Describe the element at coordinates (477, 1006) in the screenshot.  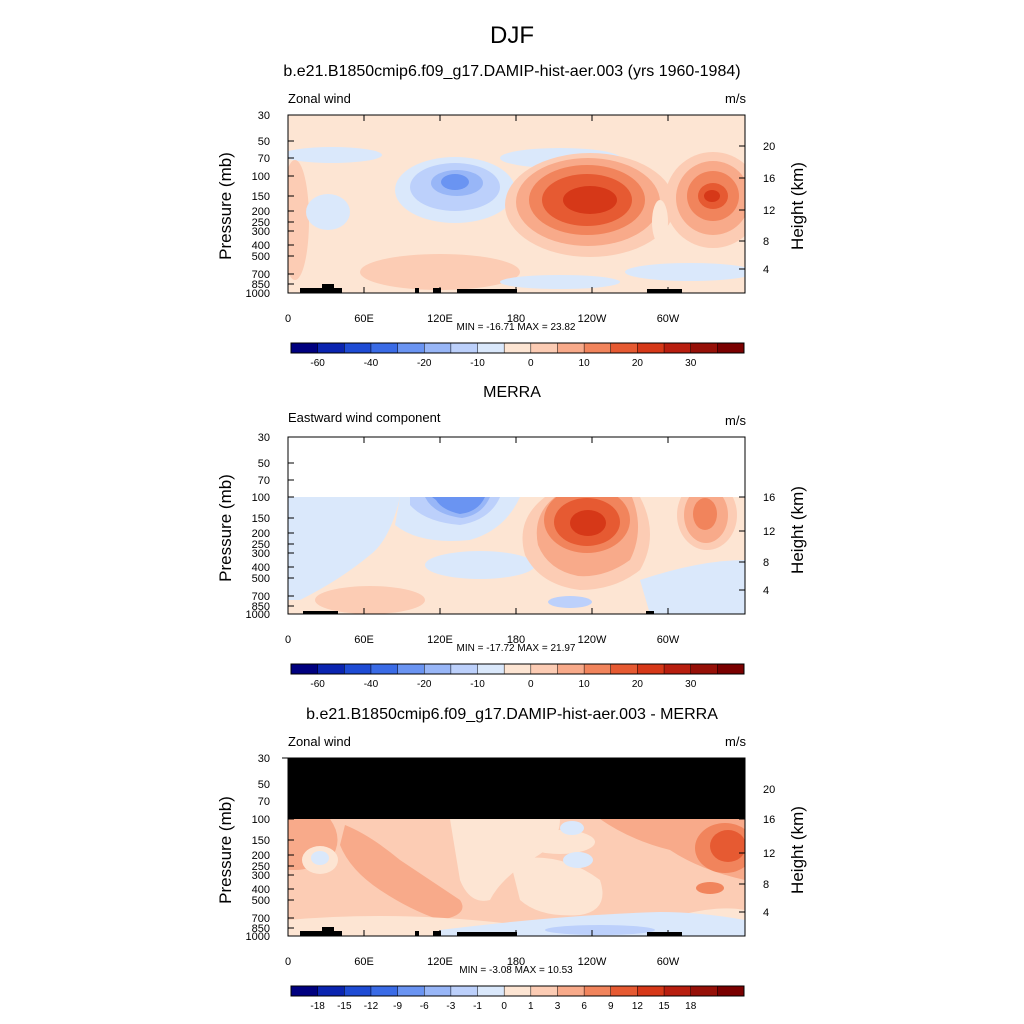
I see `colorbar-label: -1` at that location.